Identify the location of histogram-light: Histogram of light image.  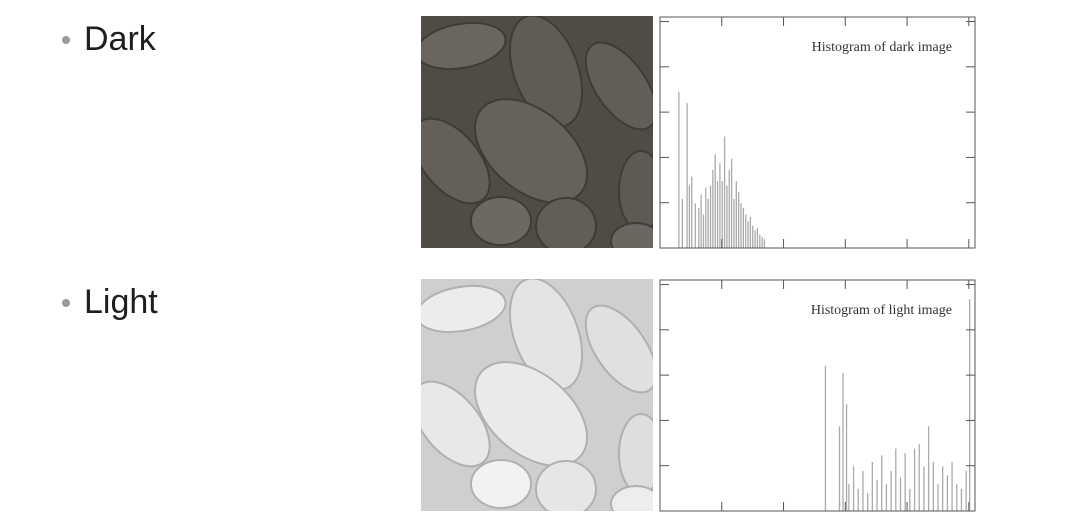
(818, 395).